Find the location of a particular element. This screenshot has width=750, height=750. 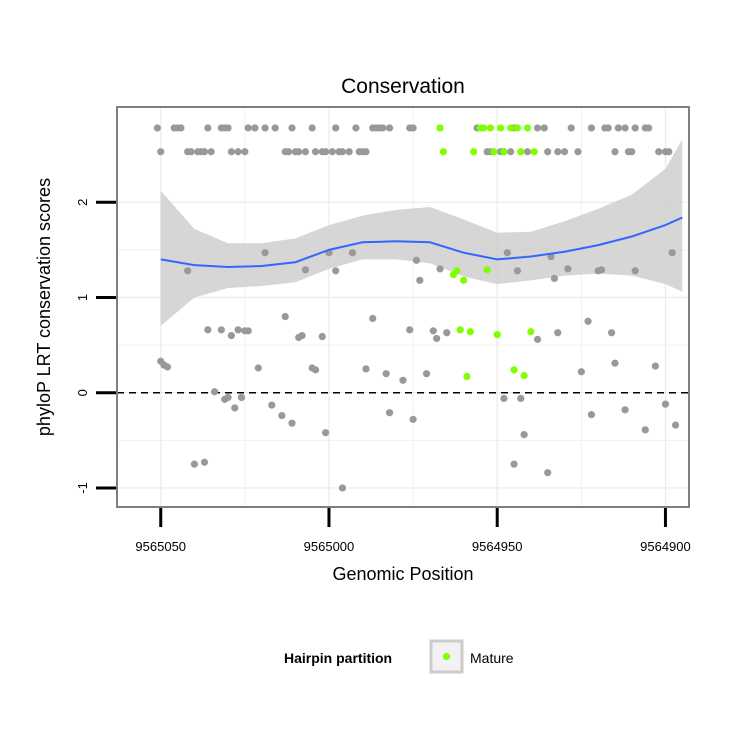

x-tick-label: 9565050 is located at coordinates (160, 546).